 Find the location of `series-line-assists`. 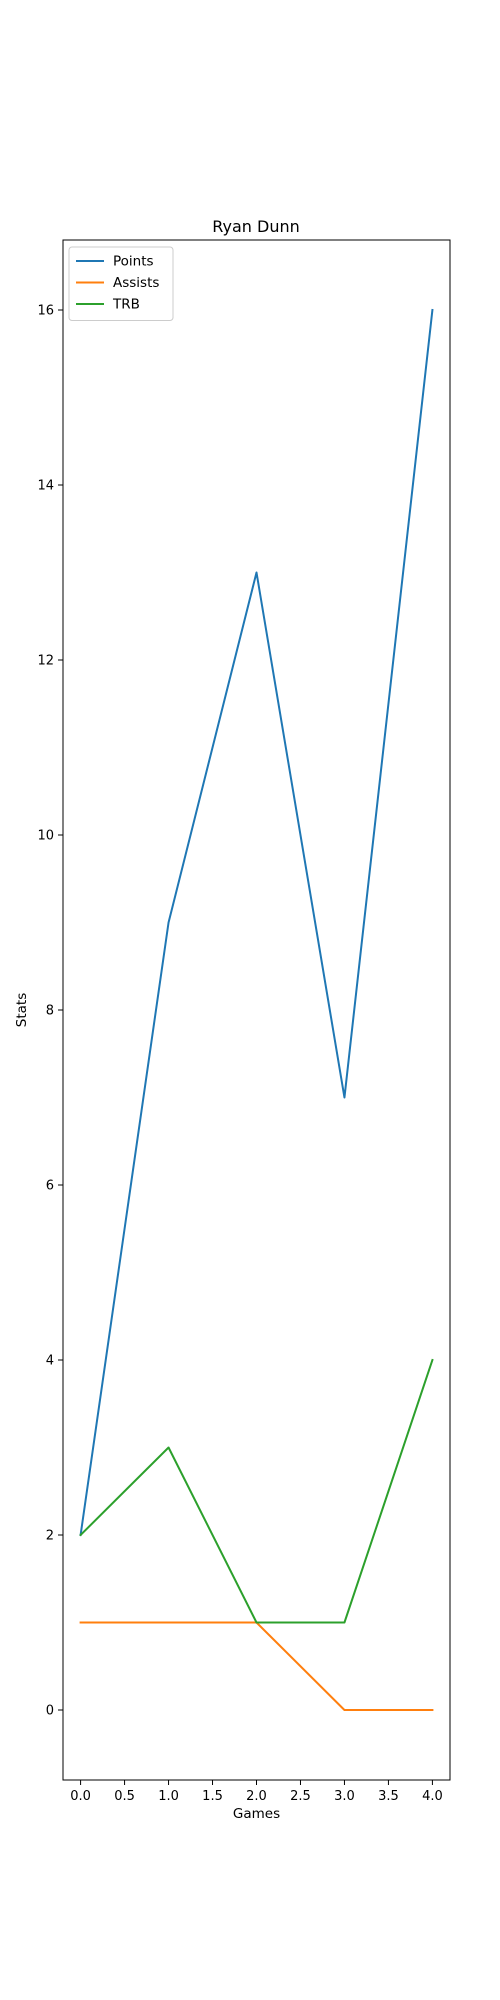

series-line-assists is located at coordinates (256, 1666).